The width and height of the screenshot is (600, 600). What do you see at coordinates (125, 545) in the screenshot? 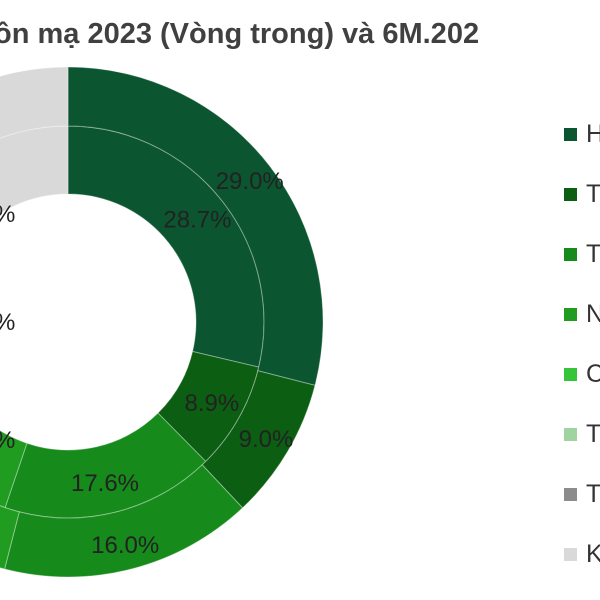
I see `slice-label: 16.0%` at bounding box center [125, 545].